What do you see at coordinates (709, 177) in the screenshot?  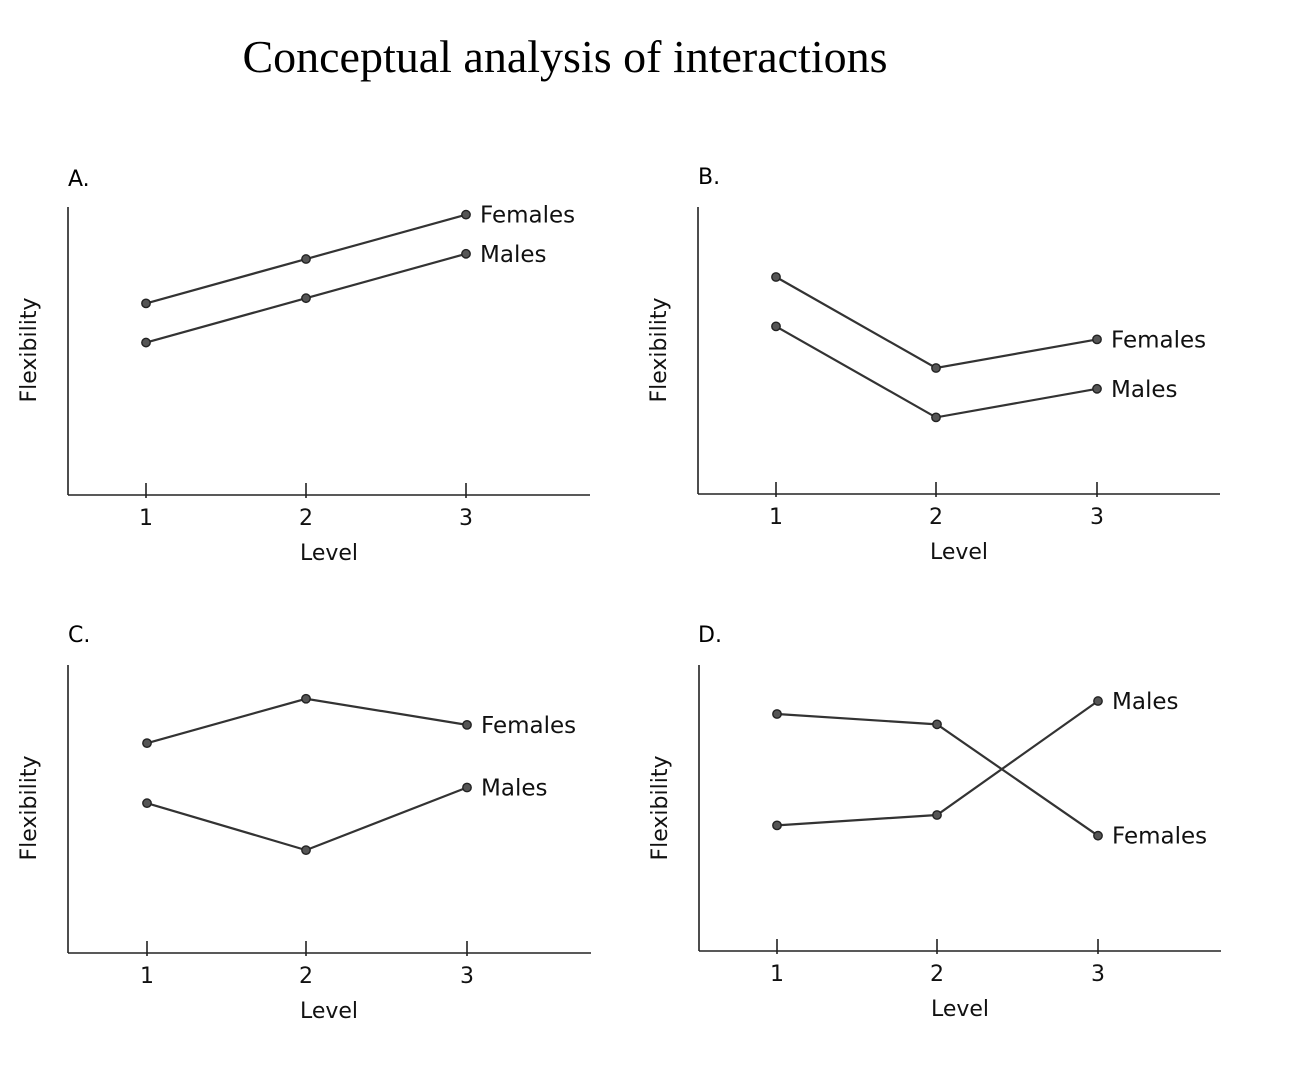 I see `panel-letter: B.` at bounding box center [709, 177].